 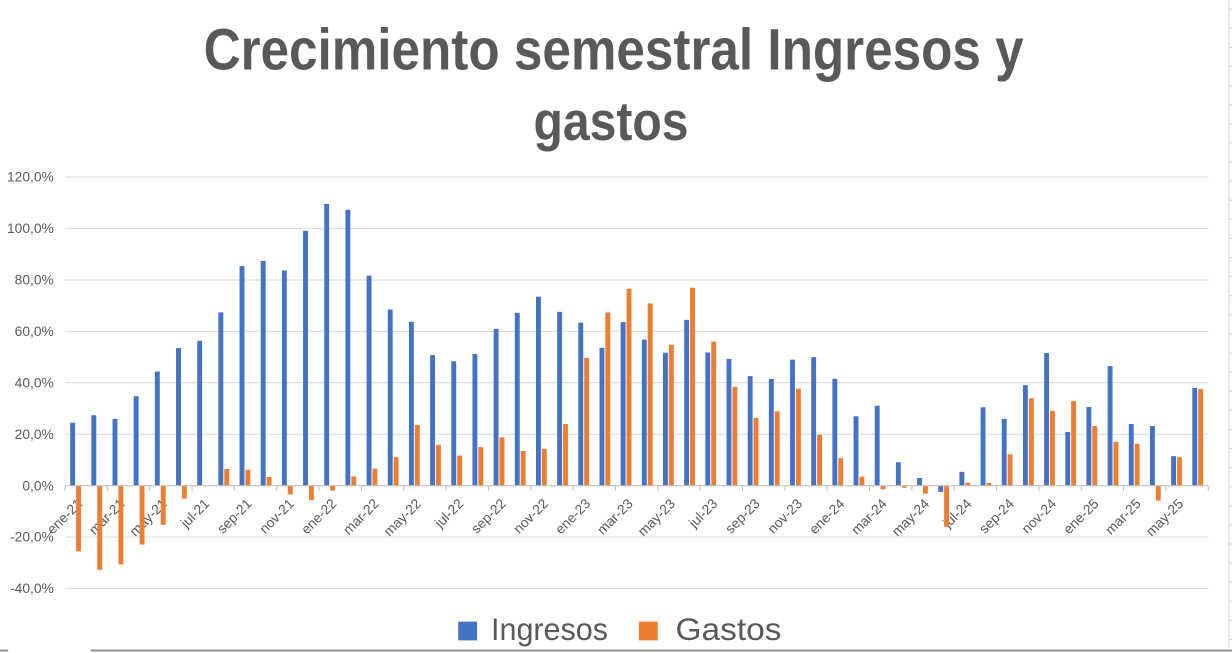 What do you see at coordinates (37, 485) in the screenshot?
I see `svg-text: 0,0%` at bounding box center [37, 485].